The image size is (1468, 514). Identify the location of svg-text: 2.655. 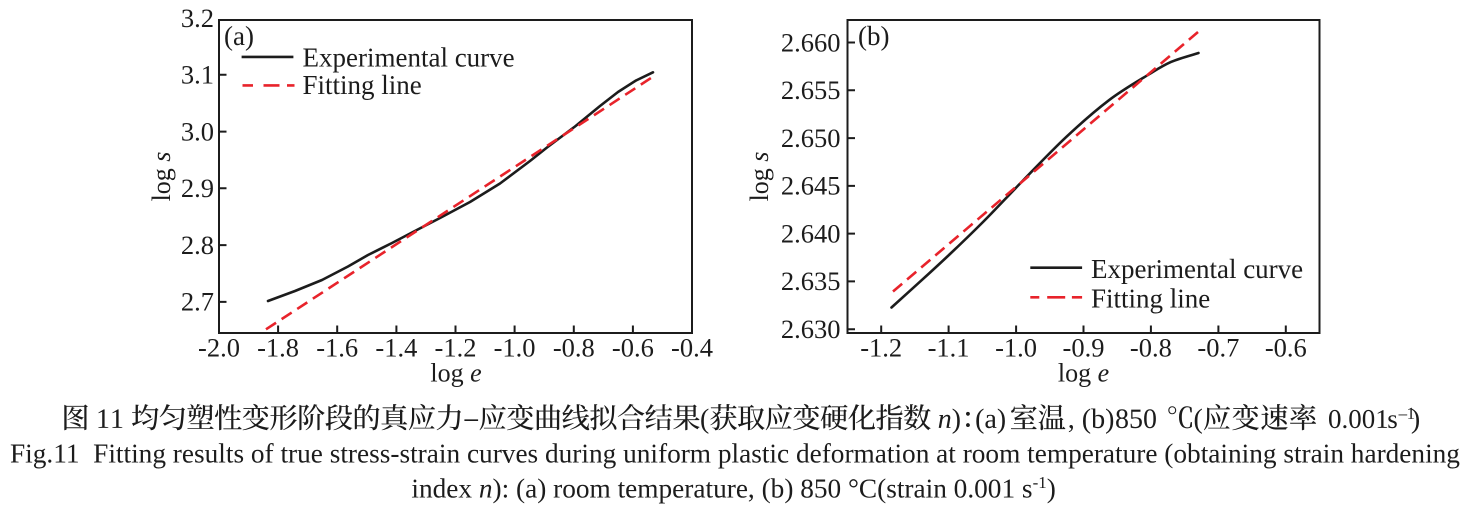
(811, 90).